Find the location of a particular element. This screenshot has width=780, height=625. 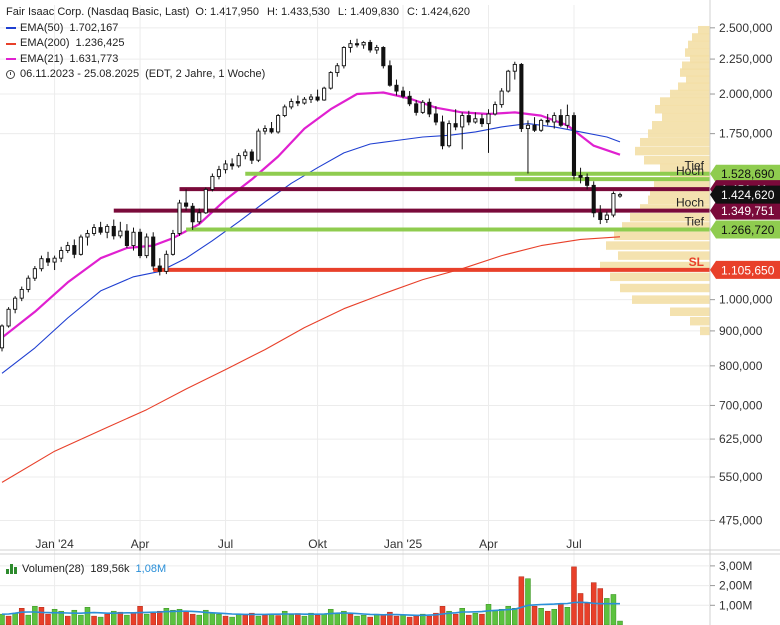

level-tag: 1.528,690 is located at coordinates (745, 173).